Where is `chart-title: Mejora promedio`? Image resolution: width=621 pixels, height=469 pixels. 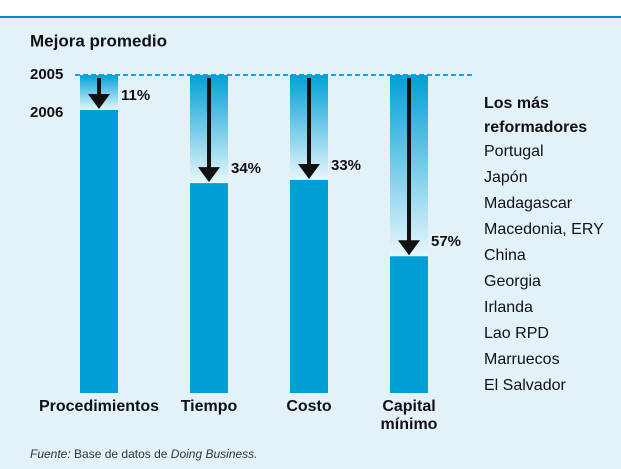 chart-title: Mejora promedio is located at coordinates (98, 40).